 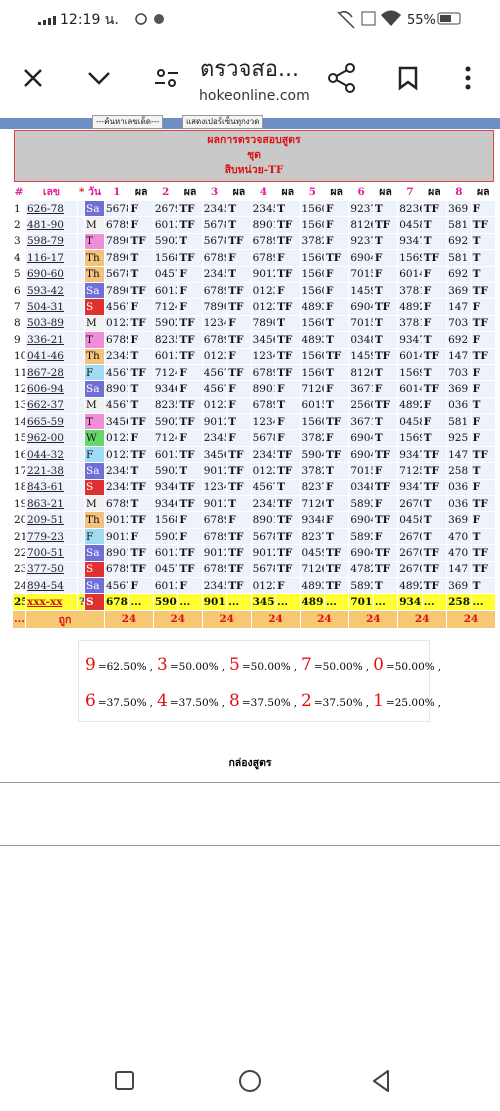 What do you see at coordinates (45, 257) in the screenshot?
I see `number-link: 116-17` at bounding box center [45, 257].